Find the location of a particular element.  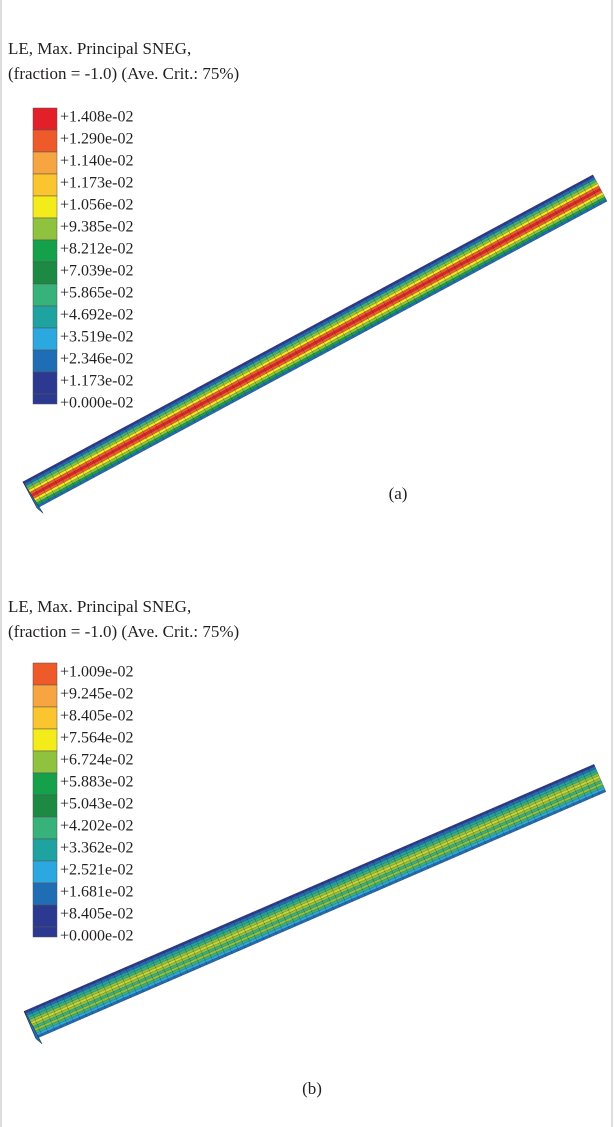

legend-label: +6.724e-02 is located at coordinates (96, 760).